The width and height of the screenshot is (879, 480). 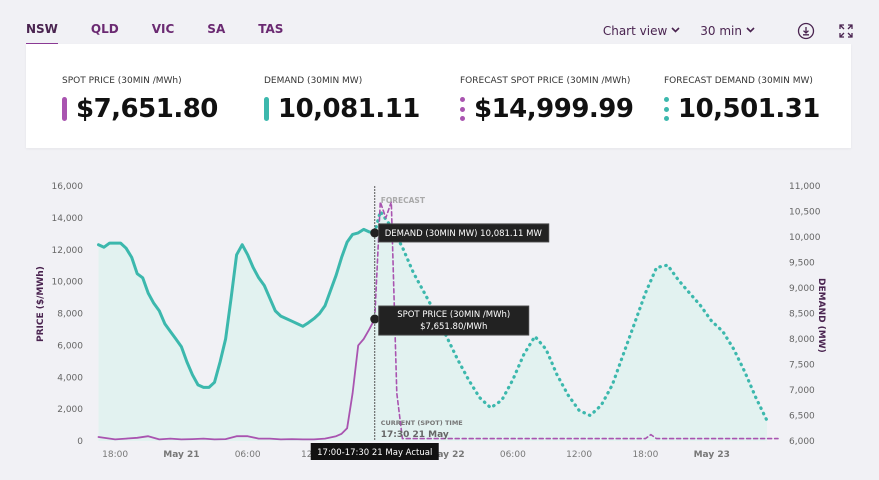 What do you see at coordinates (181, 455) in the screenshot?
I see `x-tick-label: May 21` at bounding box center [181, 455].